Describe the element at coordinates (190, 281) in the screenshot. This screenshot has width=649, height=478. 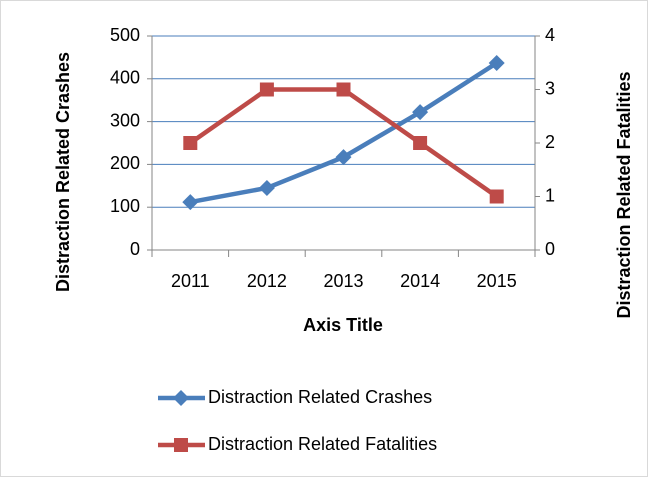
I see `x-tick-label: 2011` at that location.